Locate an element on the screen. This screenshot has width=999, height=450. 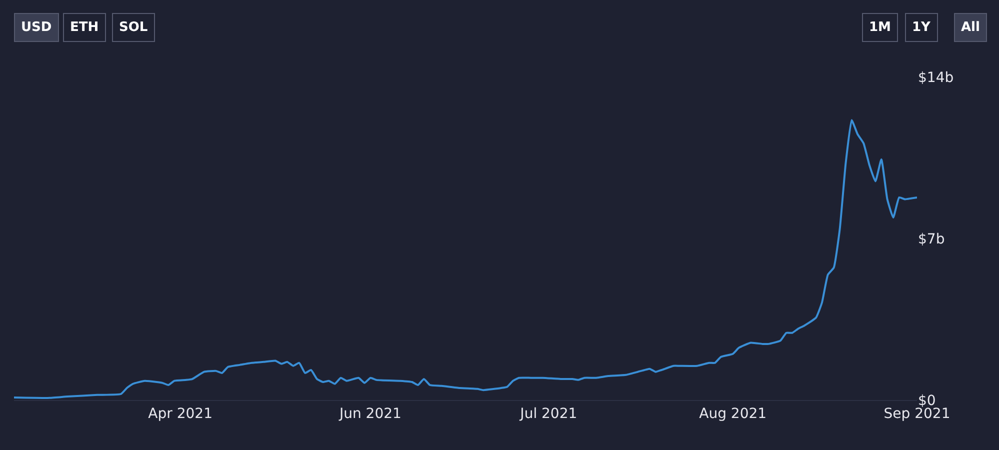
y-tick-label: $14b is located at coordinates (936, 78).